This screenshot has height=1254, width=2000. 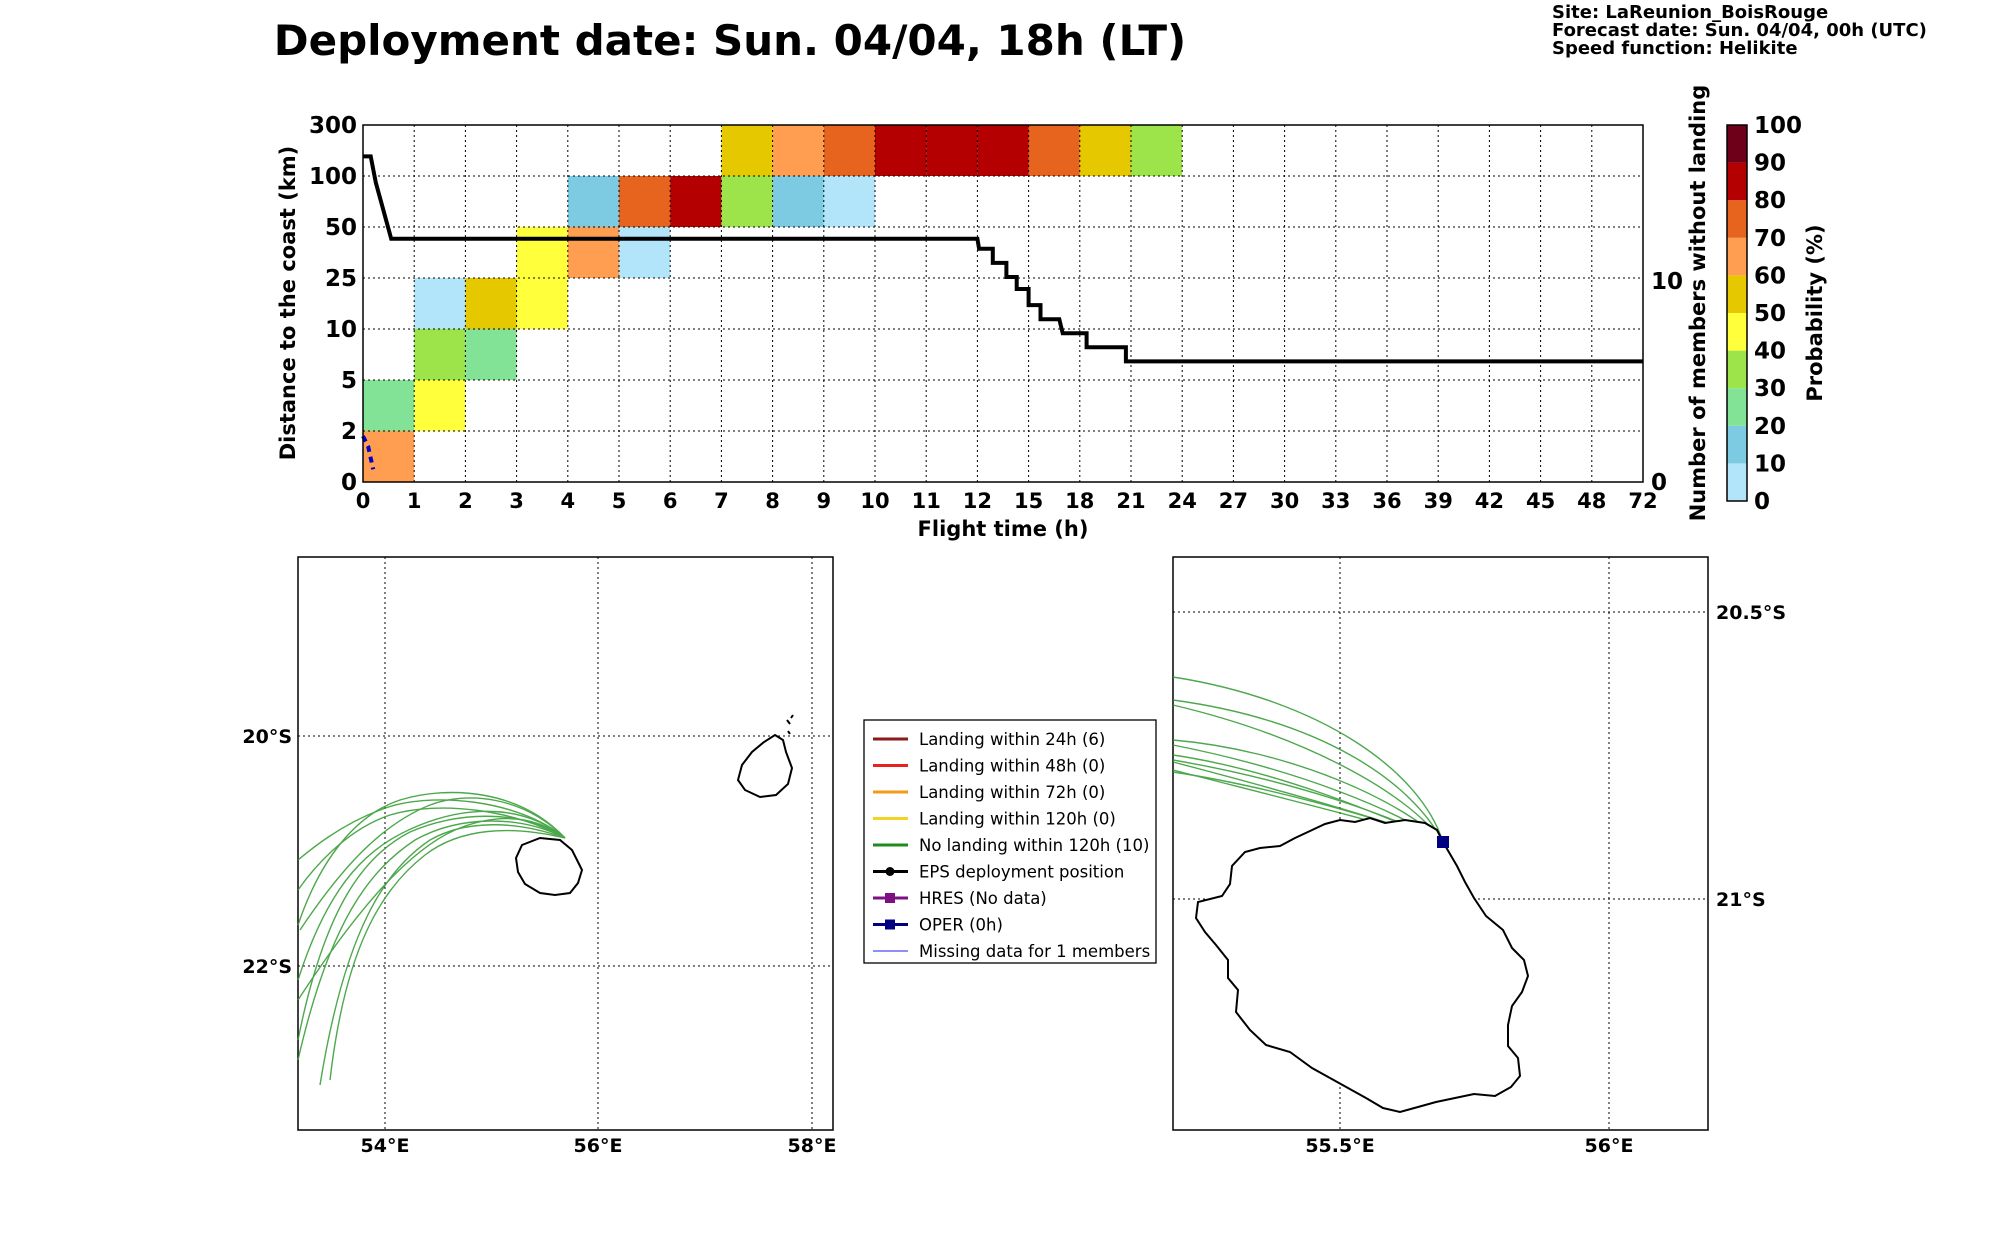 I want to click on x-tick-label: 36, so click(x=1386, y=501).